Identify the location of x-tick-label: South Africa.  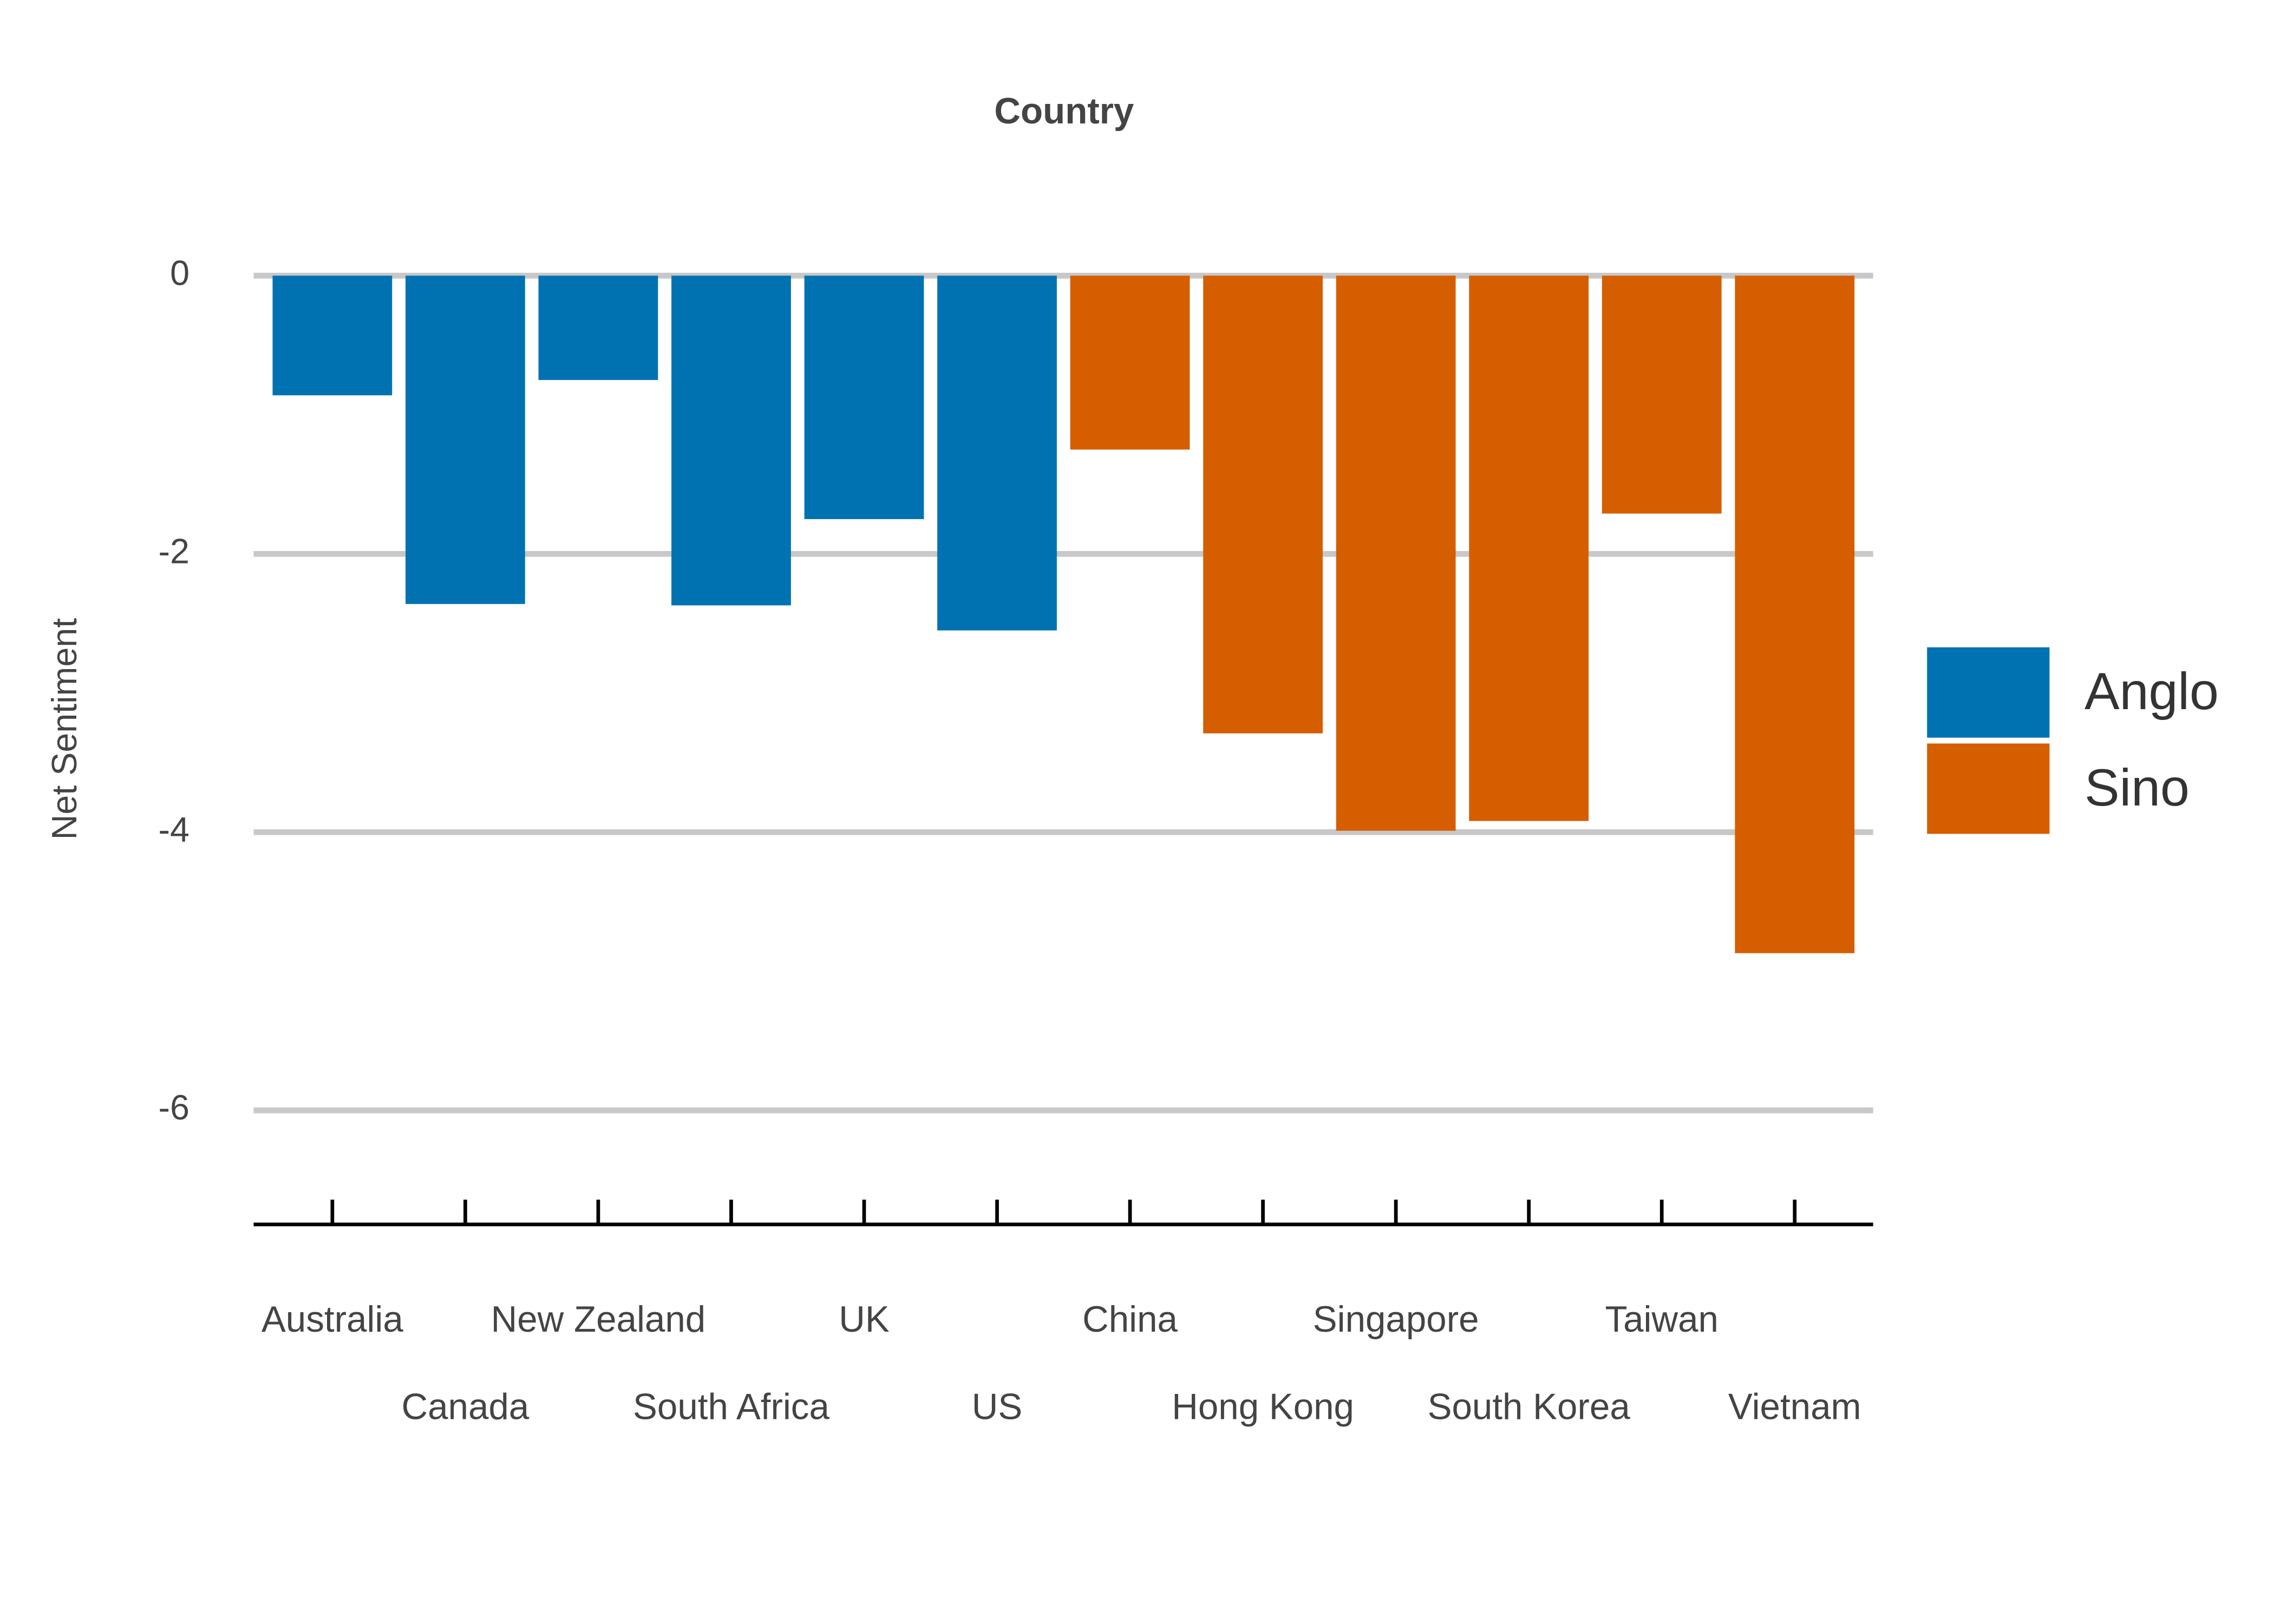
(731, 1407).